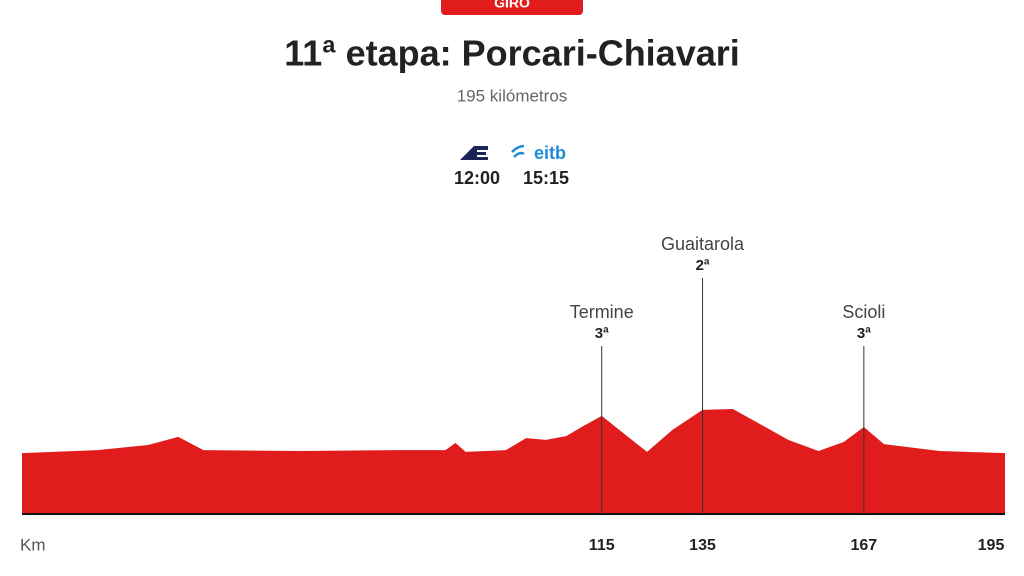 This screenshot has width=1024, height=576. I want to click on climb-name: Termine, so click(602, 312).